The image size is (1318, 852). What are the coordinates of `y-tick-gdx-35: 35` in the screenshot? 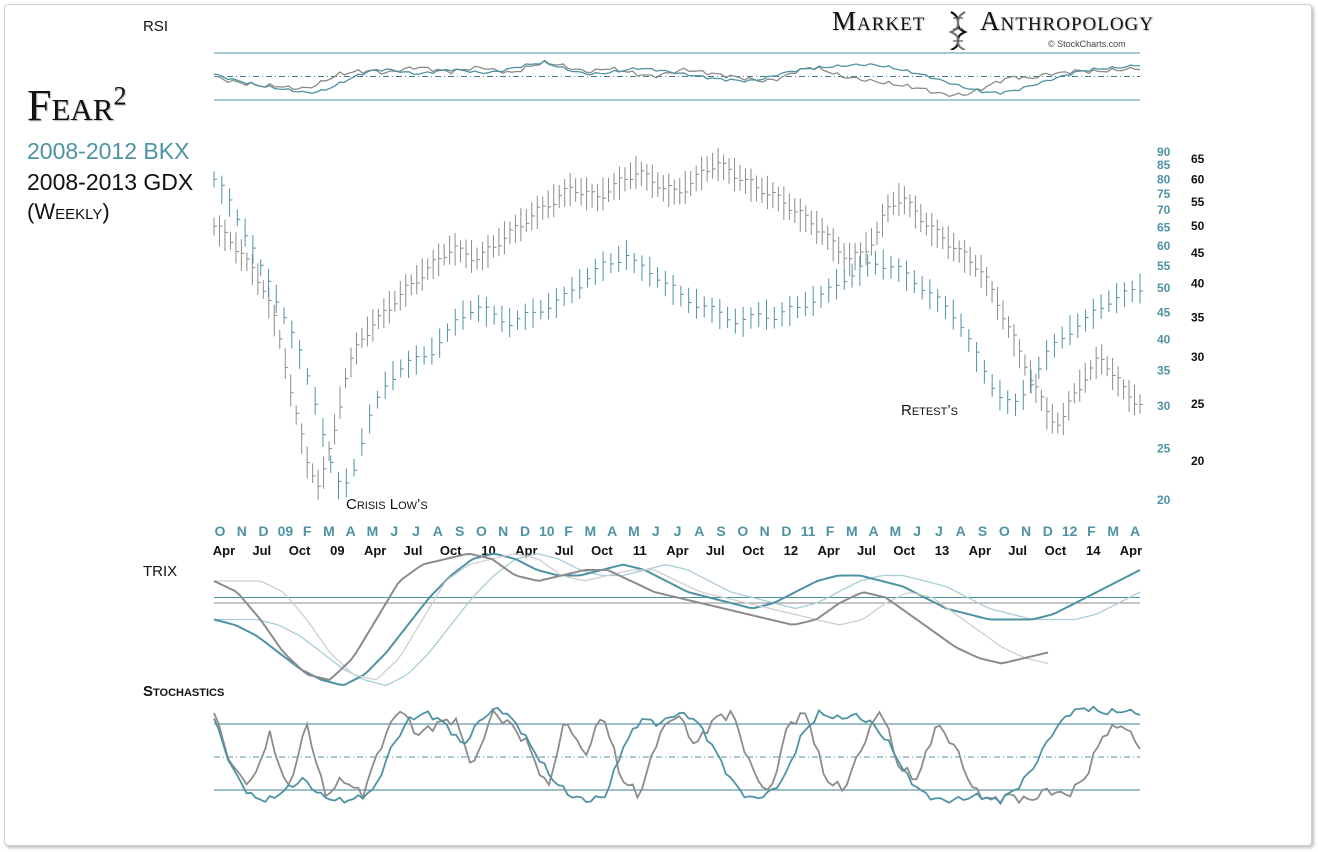 It's located at (1198, 318).